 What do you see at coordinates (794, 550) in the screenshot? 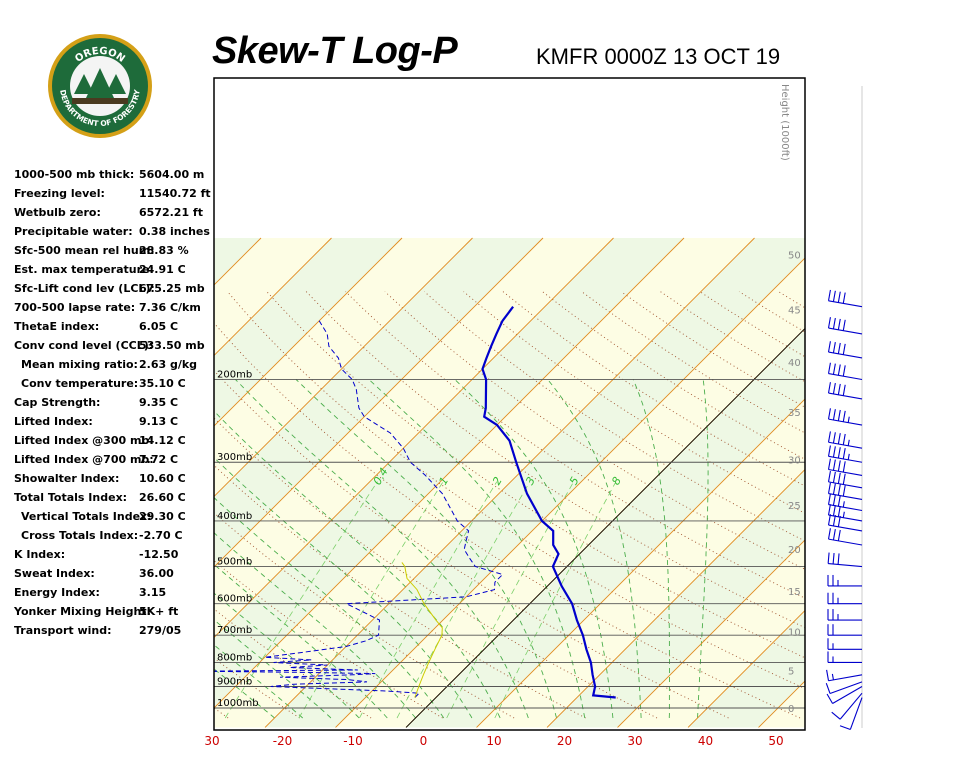
I see `height-tick-label: 20` at bounding box center [794, 550].